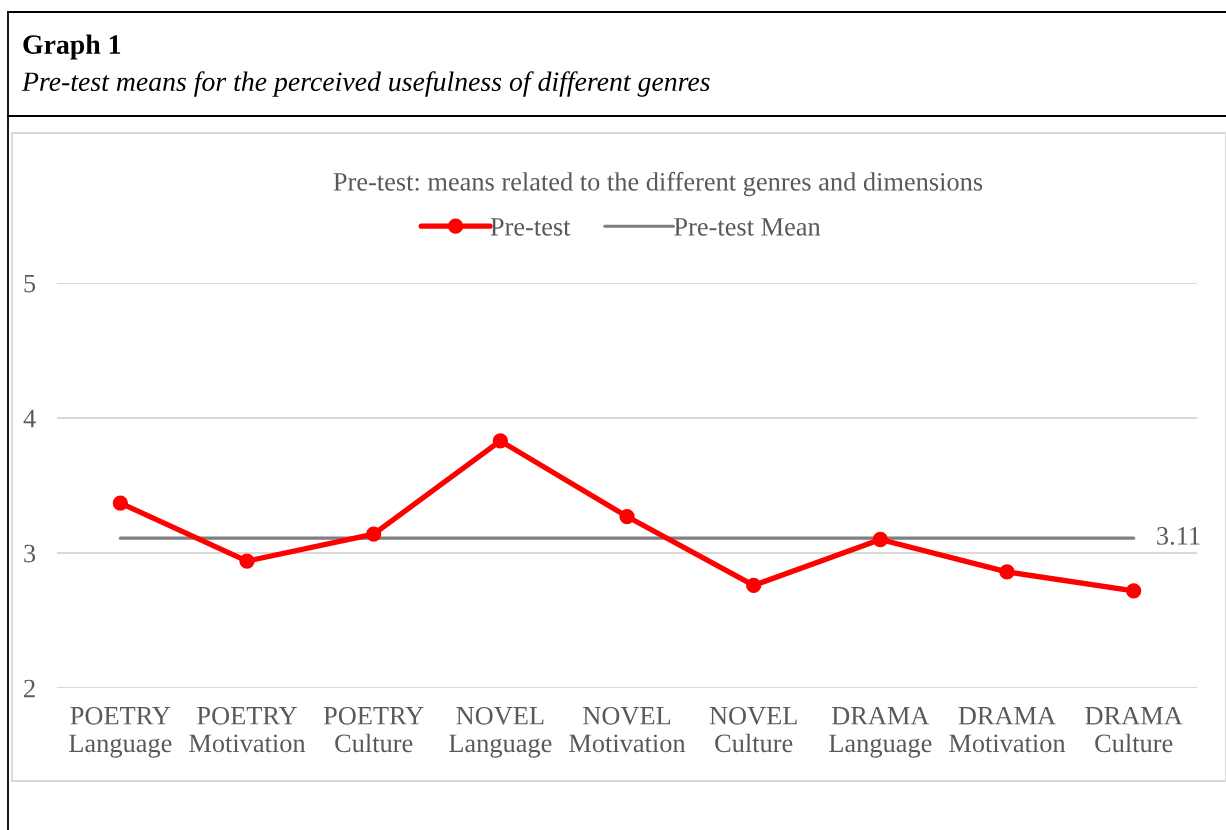  What do you see at coordinates (747, 227) in the screenshot?
I see `legend-label: Pre-test Mean` at bounding box center [747, 227].